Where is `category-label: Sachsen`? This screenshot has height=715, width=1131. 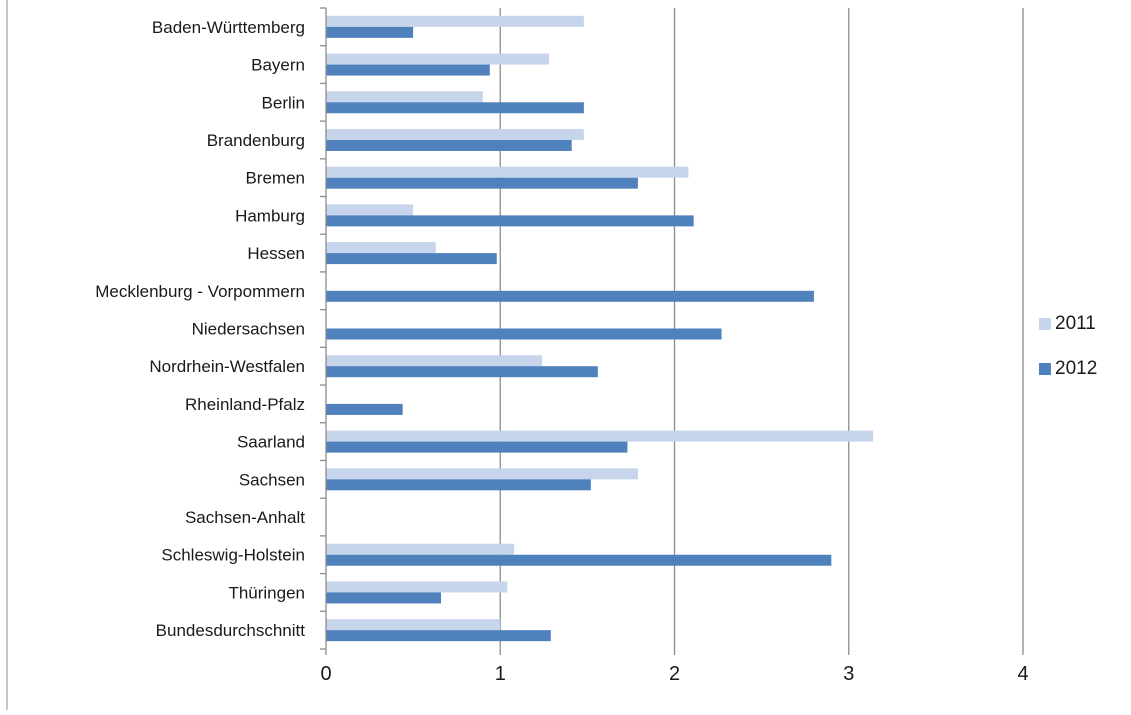
category-label: Sachsen is located at coordinates (272, 479).